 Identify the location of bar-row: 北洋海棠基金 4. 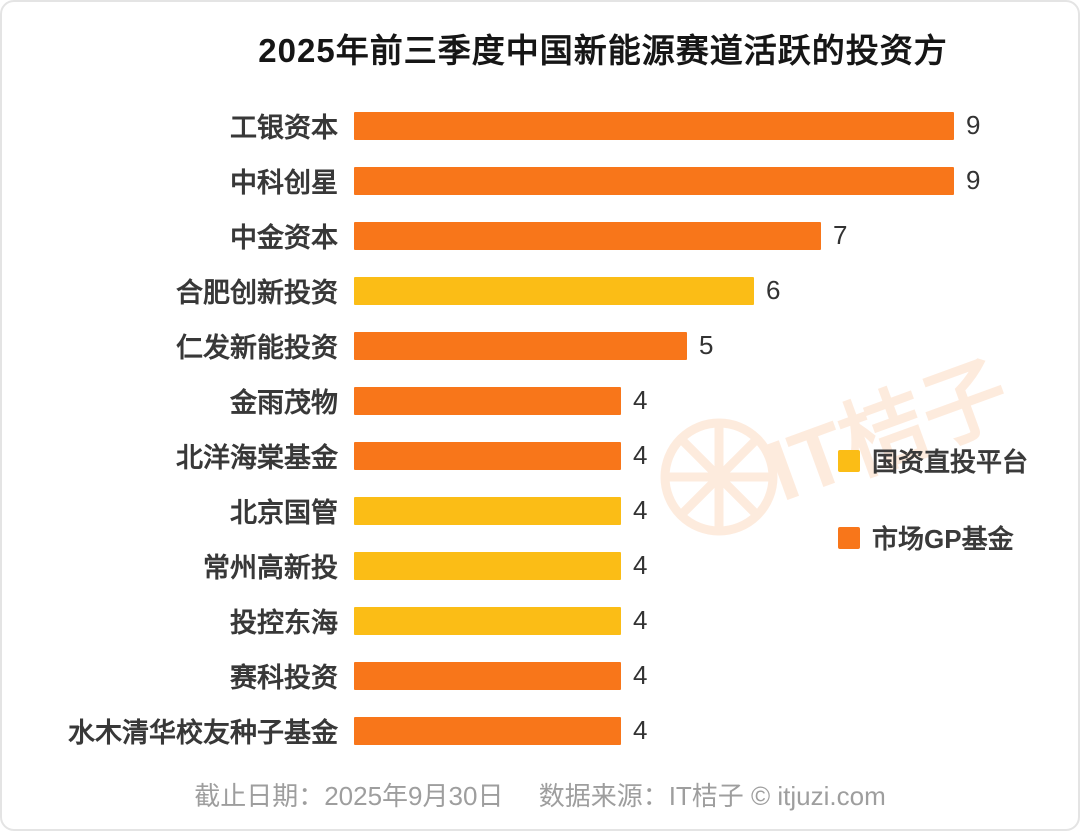
(540, 455).